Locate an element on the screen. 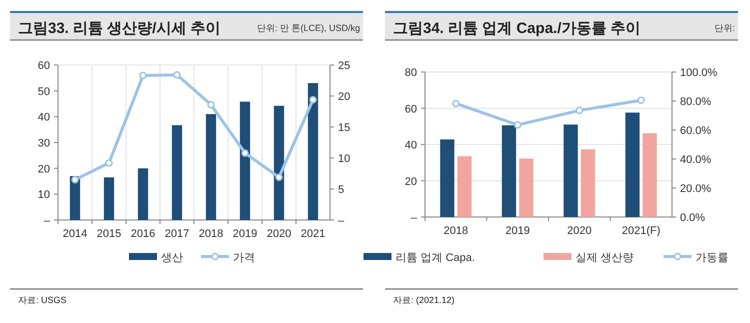 The width and height of the screenshot is (750, 323). legend-label: 리튬 업계 Capa. is located at coordinates (435, 258).